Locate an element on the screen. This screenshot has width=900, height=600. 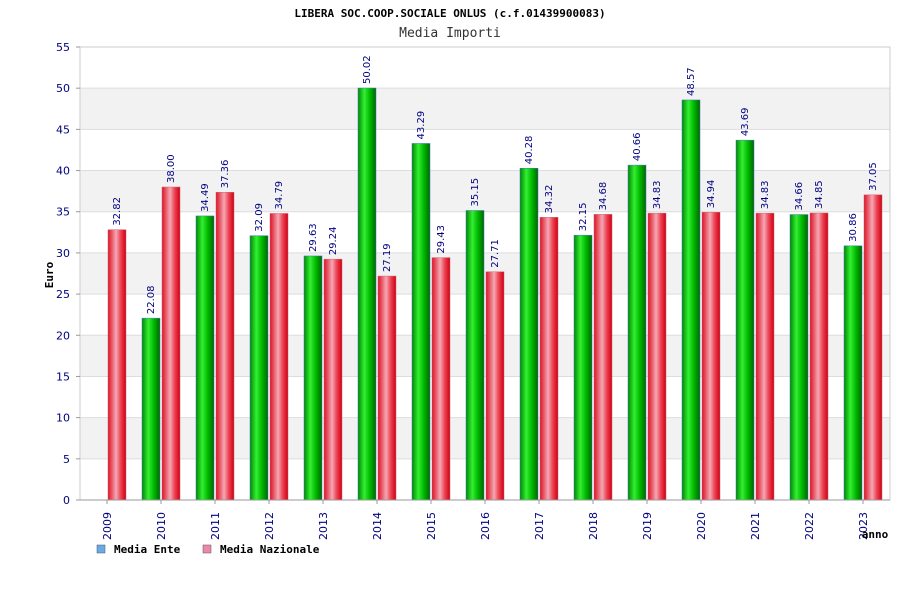
value-label: 34.79 is located at coordinates (279, 195).